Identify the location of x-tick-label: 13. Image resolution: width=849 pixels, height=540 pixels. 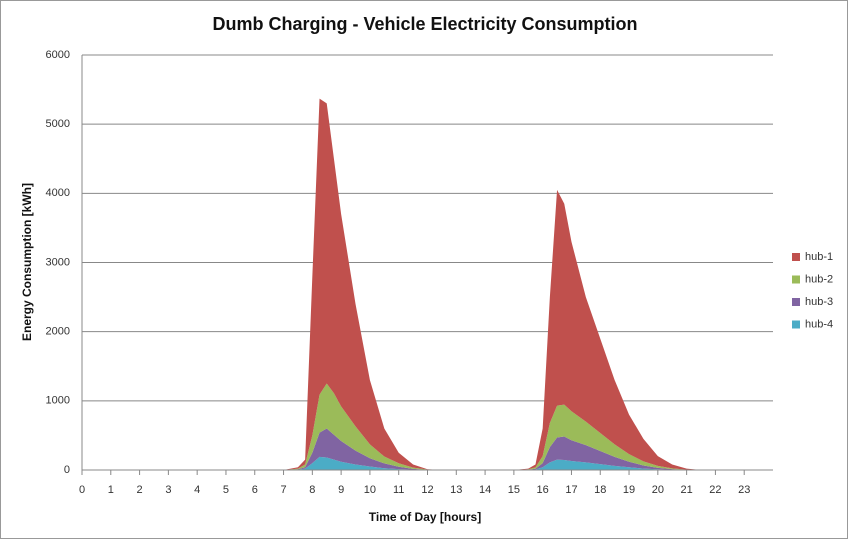
(456, 490).